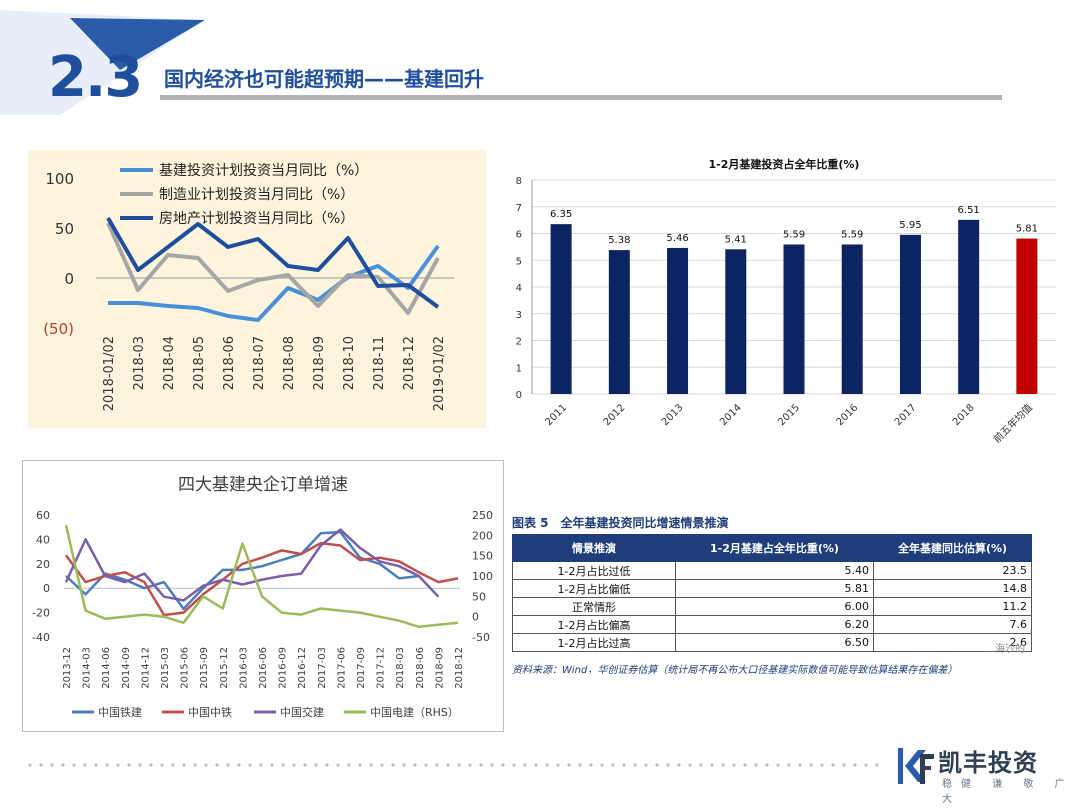 This screenshot has width=1080, height=810. I want to click on table-row: 1-2月占比偏高 6.20 7.6, so click(772, 624).